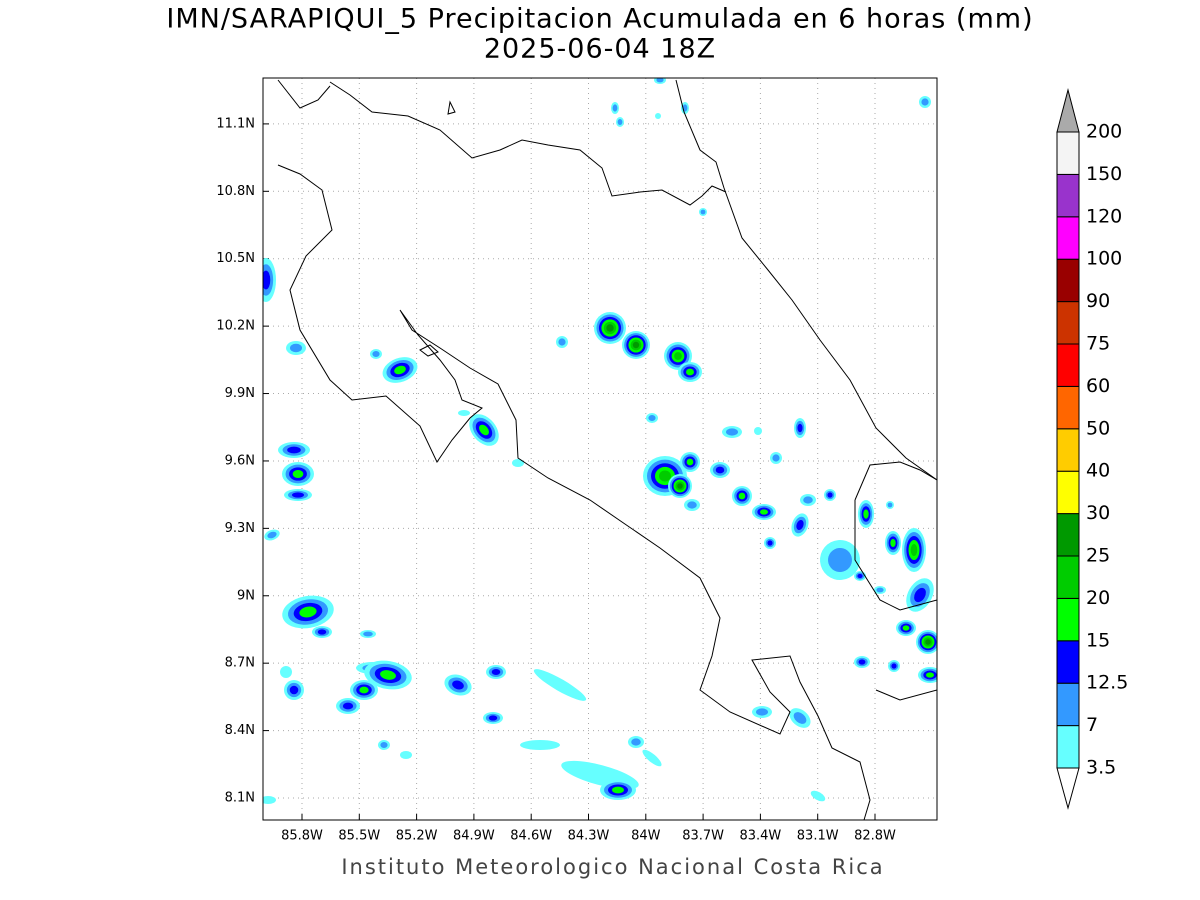 Image resolution: width=1200 pixels, height=900 pixels. What do you see at coordinates (1101, 768) in the screenshot?
I see `colorbar-label: 3.5` at bounding box center [1101, 768].